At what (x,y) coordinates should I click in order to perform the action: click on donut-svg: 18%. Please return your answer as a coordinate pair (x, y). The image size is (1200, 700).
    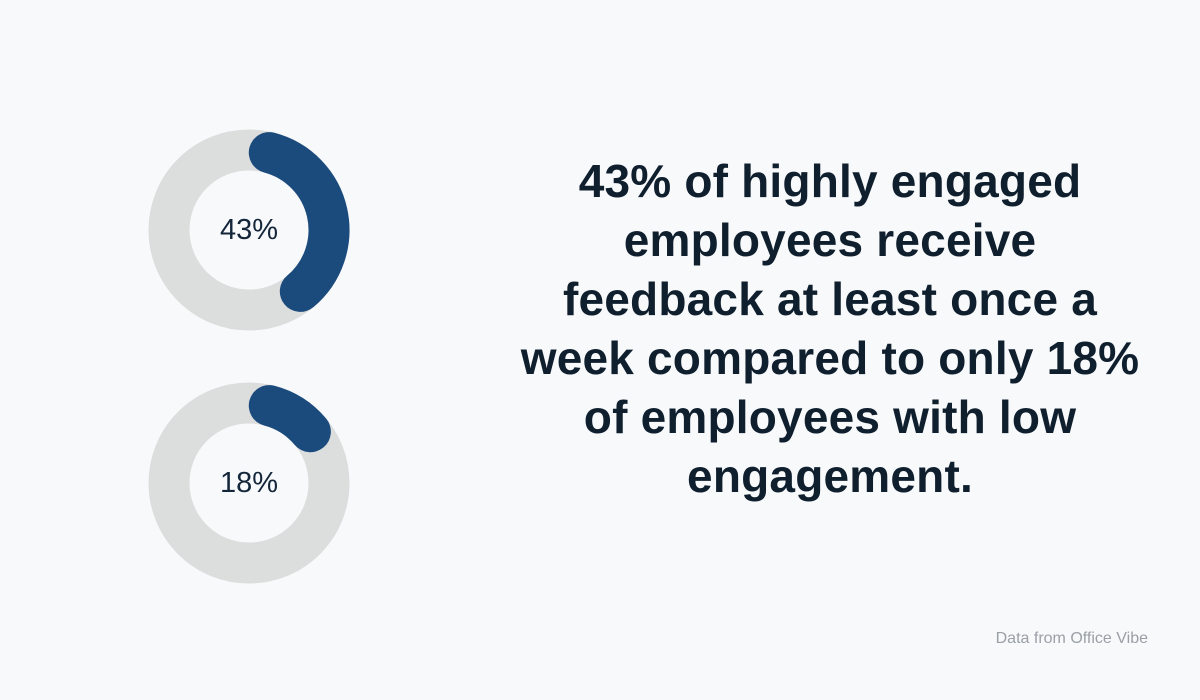
    Looking at the image, I should click on (249, 483).